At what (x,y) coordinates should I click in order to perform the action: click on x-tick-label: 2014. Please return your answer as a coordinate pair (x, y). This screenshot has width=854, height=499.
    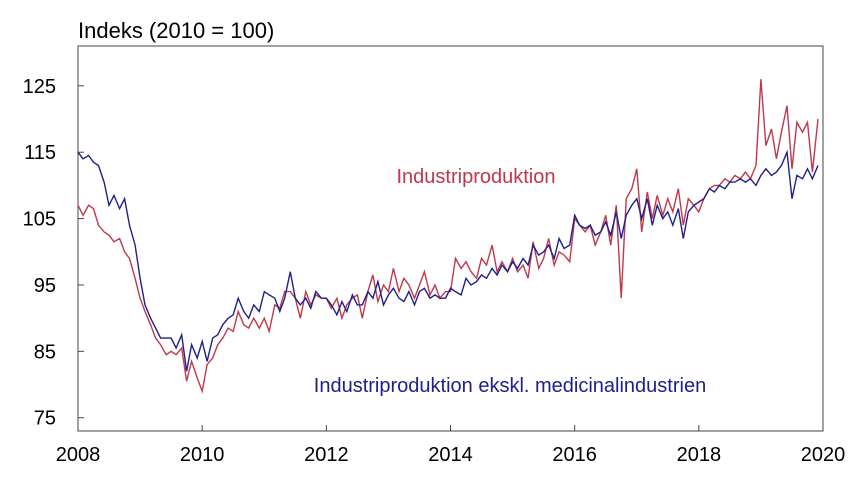
    Looking at the image, I should click on (450, 455).